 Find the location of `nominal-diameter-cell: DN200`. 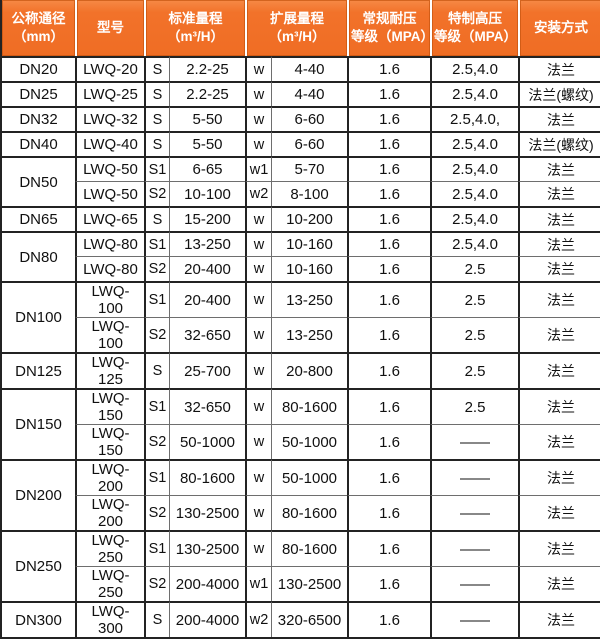

nominal-diameter-cell: DN200 is located at coordinates (38, 494).